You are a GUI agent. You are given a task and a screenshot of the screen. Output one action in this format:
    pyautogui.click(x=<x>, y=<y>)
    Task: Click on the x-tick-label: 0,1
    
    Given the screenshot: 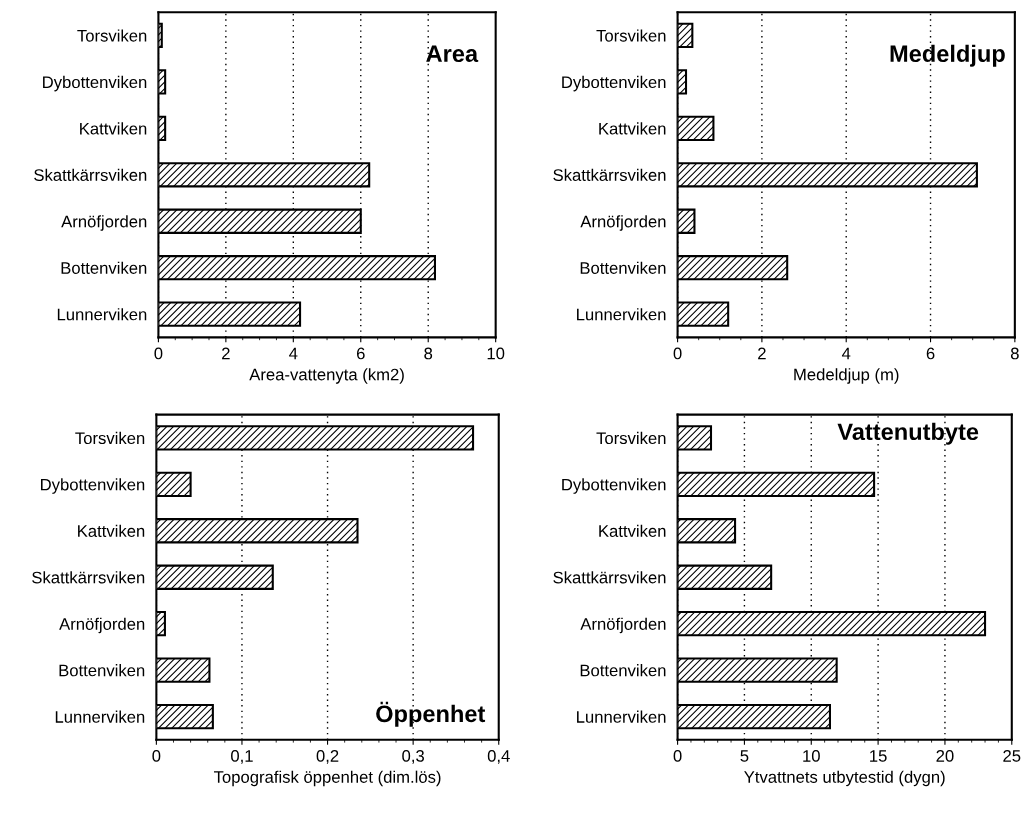 What is the action you would take?
    pyautogui.click(x=242, y=756)
    